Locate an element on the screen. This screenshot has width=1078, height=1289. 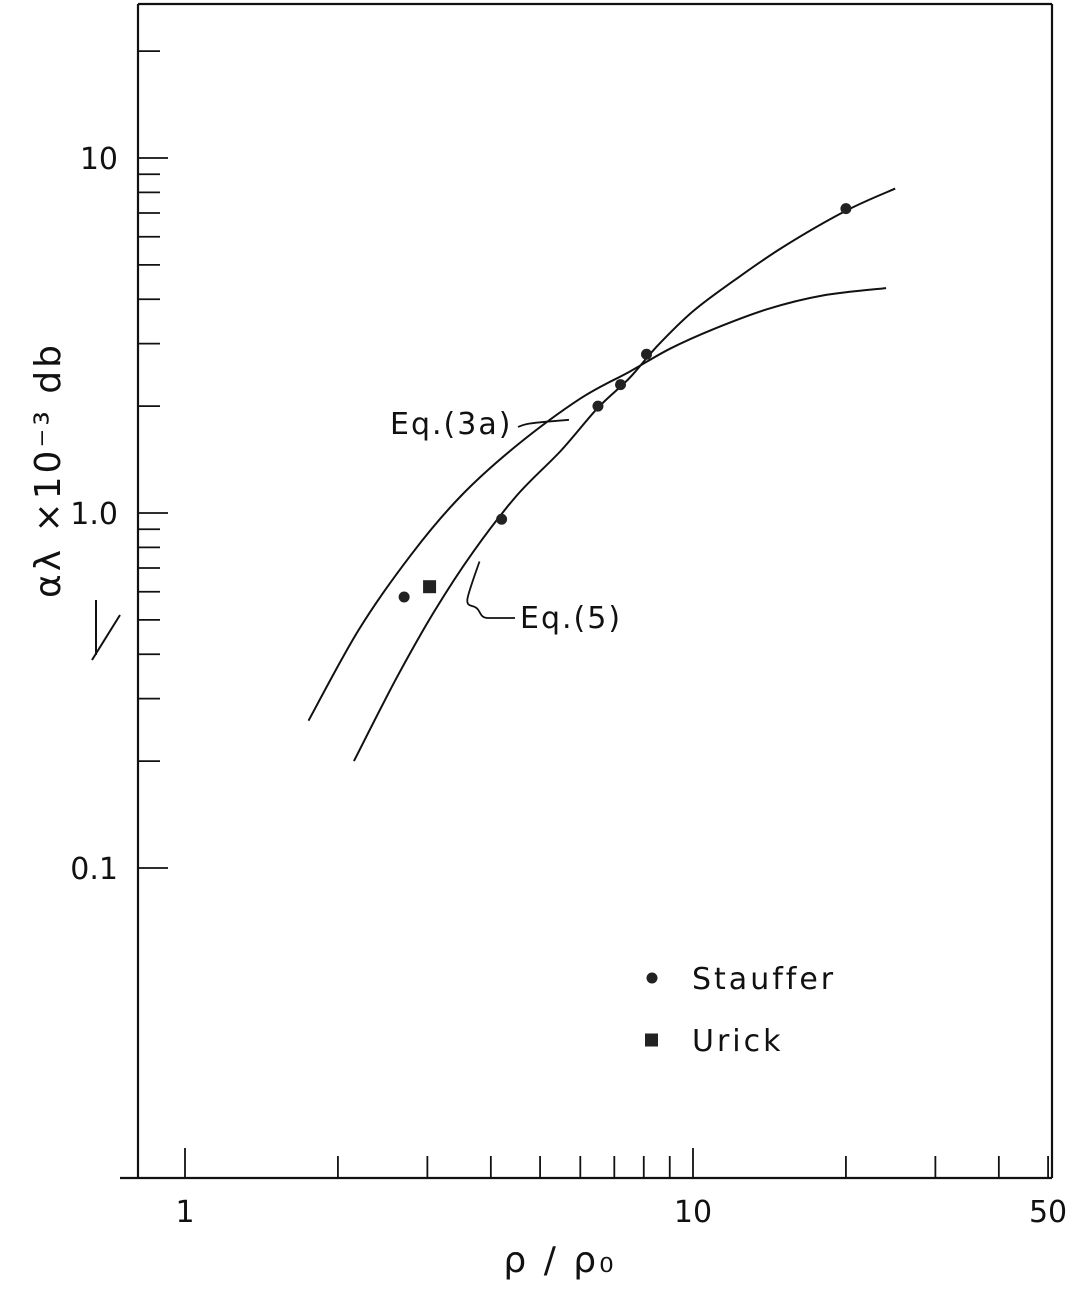
x-tick-label: 1 is located at coordinates (184, 1212).